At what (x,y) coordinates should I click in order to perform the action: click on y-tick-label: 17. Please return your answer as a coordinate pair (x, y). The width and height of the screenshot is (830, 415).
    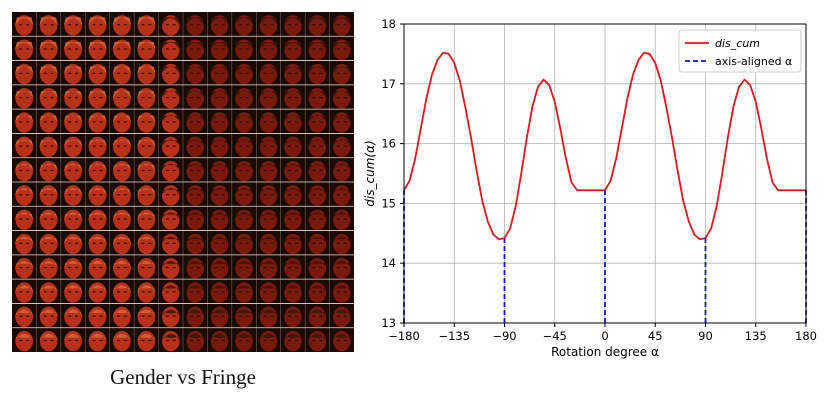
    Looking at the image, I should click on (388, 84).